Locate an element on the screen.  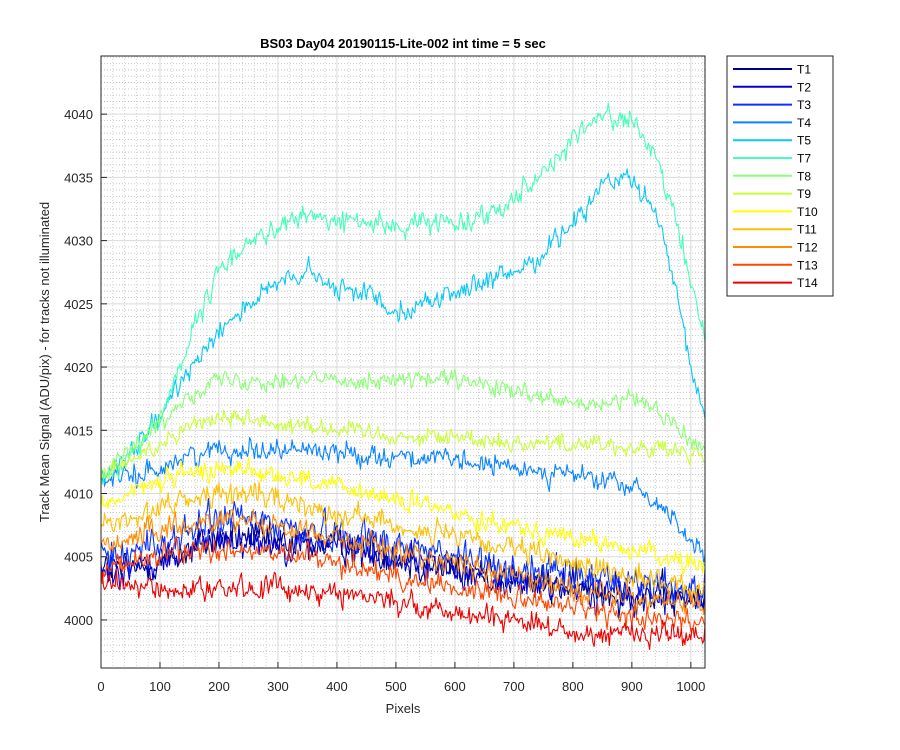
legend-label-t5: T5 is located at coordinates (804, 141).